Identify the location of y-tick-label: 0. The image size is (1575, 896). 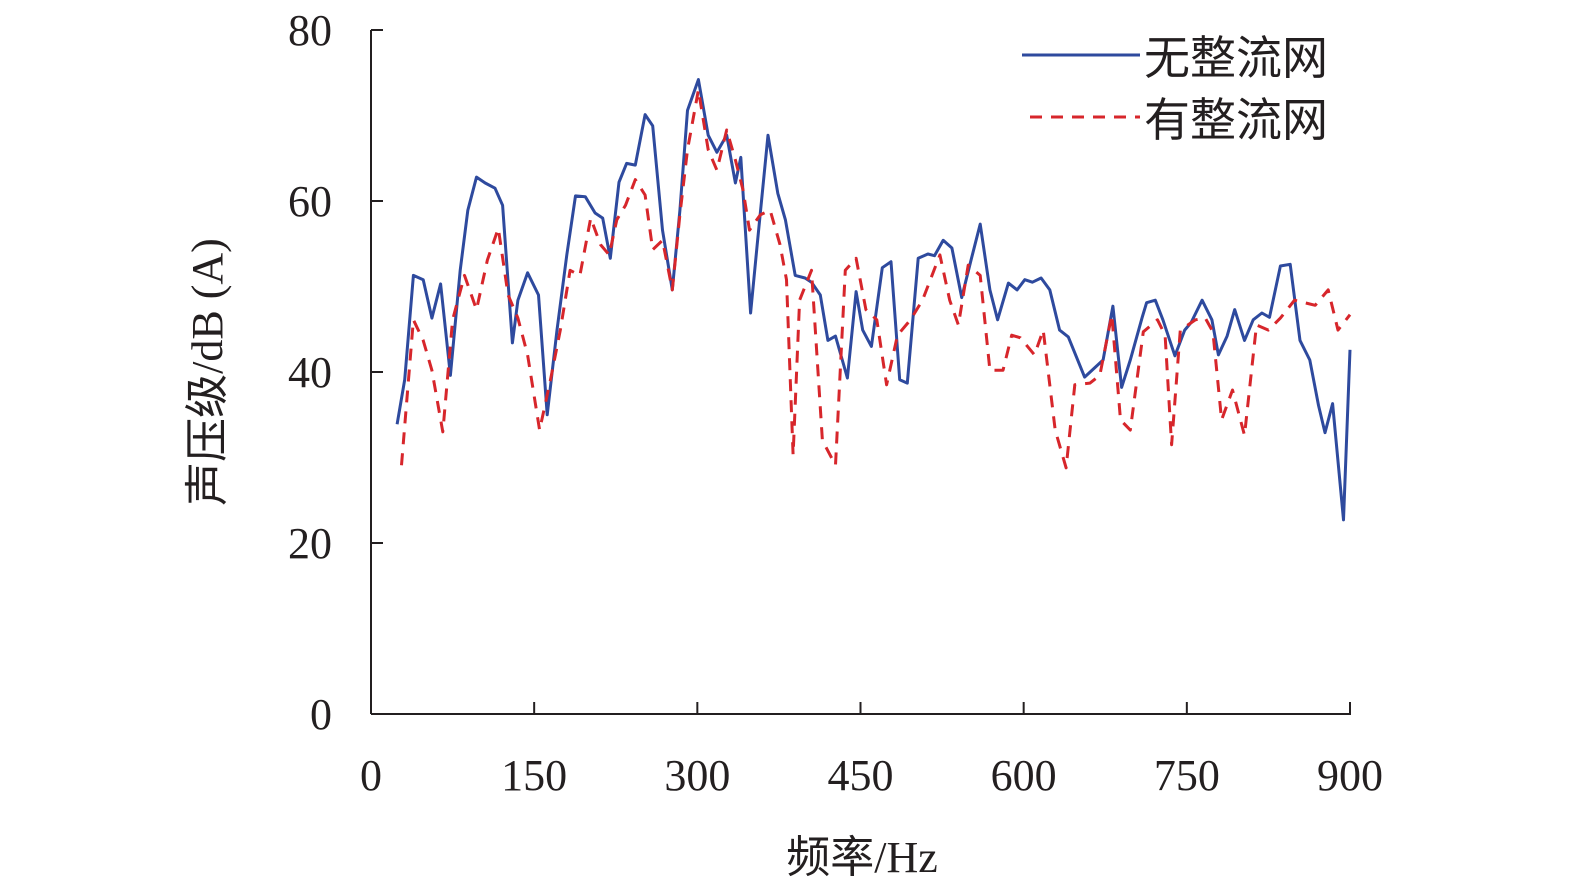
(321, 714).